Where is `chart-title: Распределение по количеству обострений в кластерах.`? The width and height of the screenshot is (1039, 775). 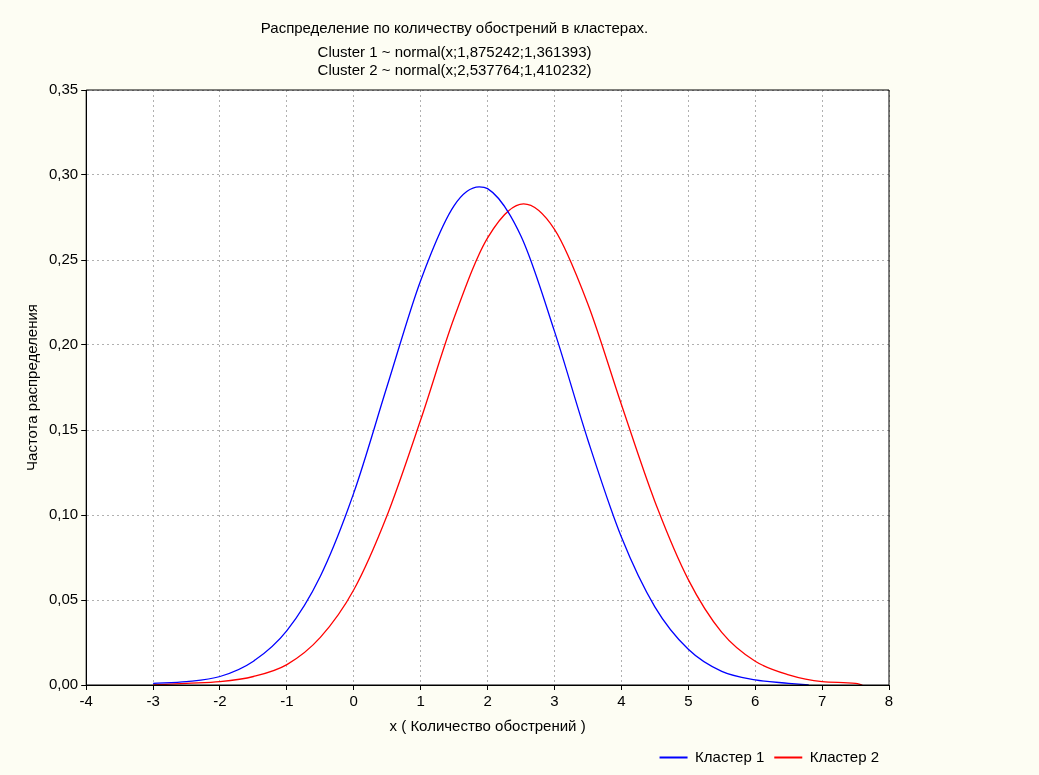 chart-title: Распределение по количеству обострений в кластерах. is located at coordinates (454, 28).